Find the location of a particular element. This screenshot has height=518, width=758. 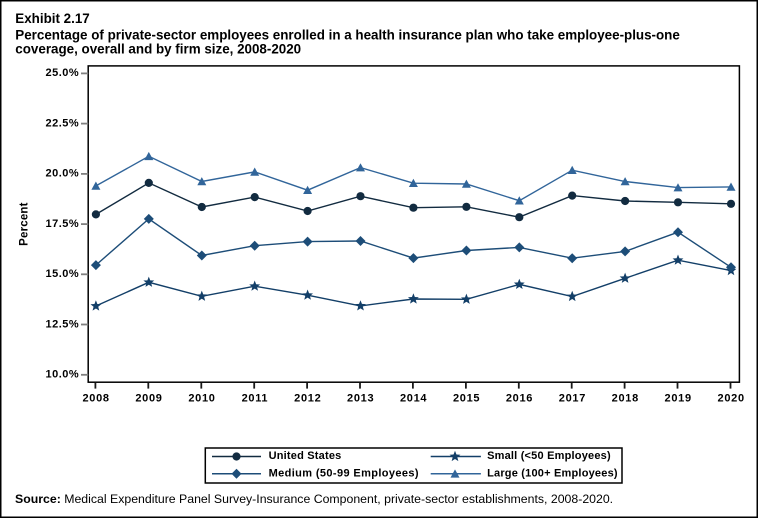

svg-text: 2018 is located at coordinates (625, 398).